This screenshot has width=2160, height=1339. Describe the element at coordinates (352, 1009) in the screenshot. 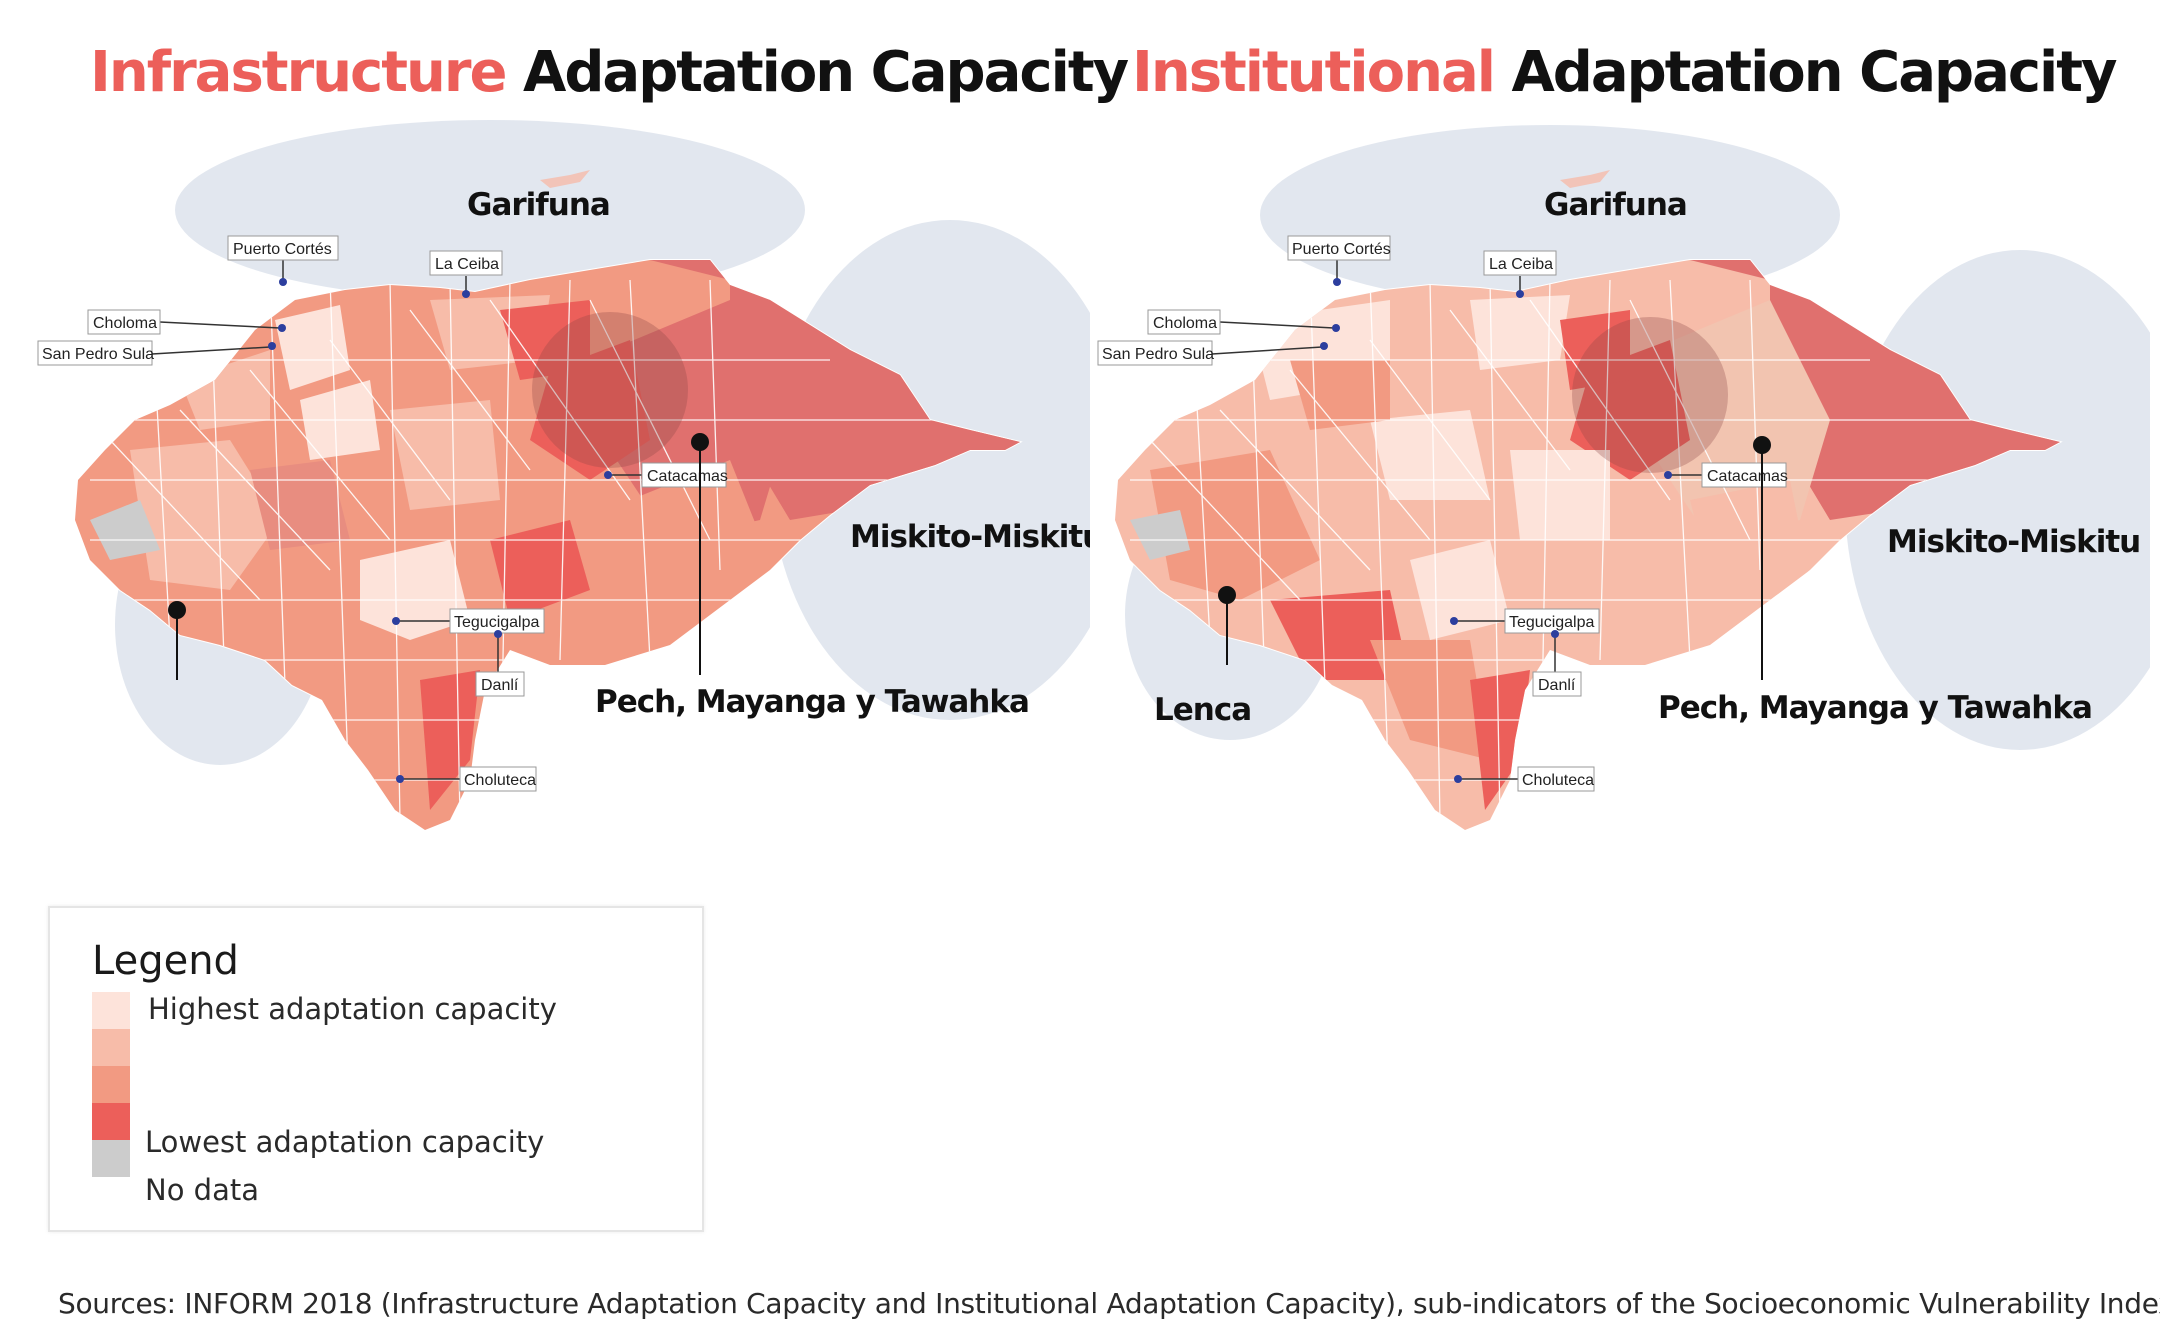

I see `legend-label-highest: Highest adaptation capacity` at that location.